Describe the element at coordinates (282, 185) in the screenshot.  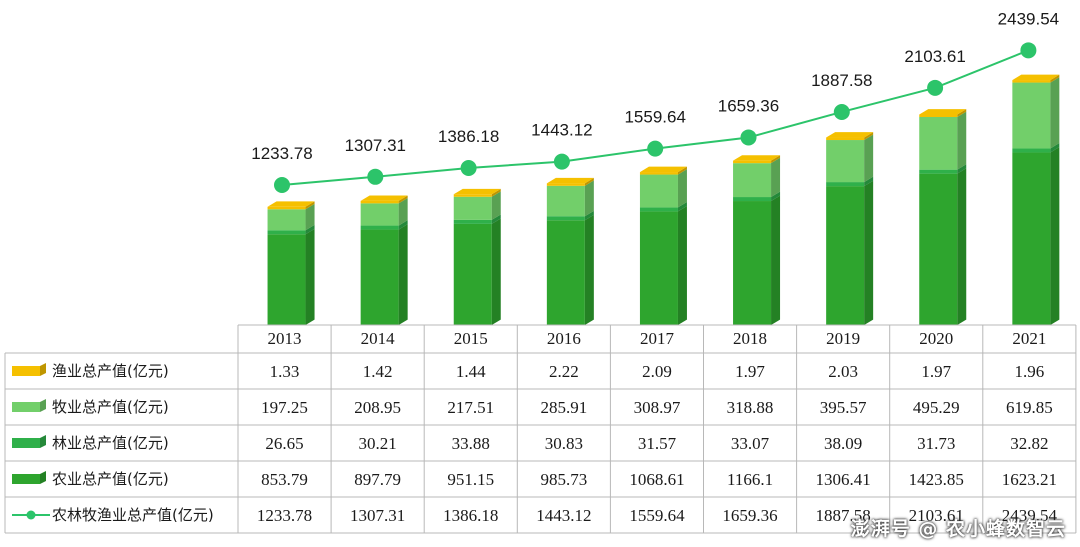
I see `total-point-2013` at that location.